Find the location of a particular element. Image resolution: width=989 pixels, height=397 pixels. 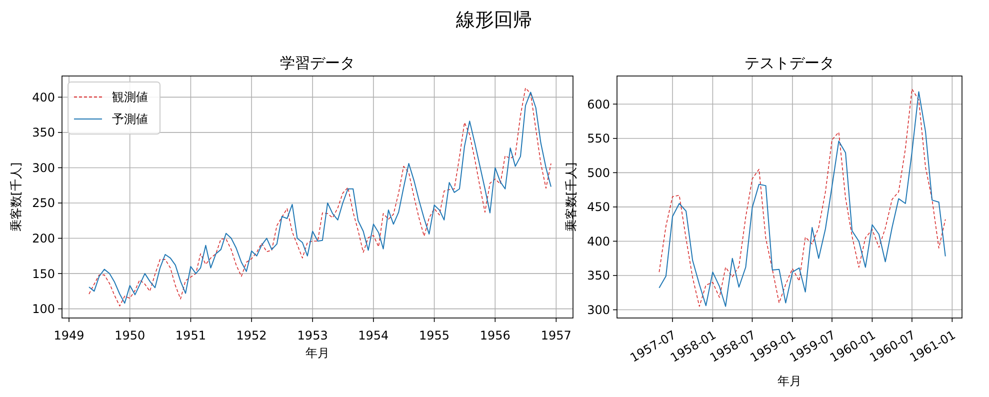

y-tick-label: 550 is located at coordinates (598, 139).